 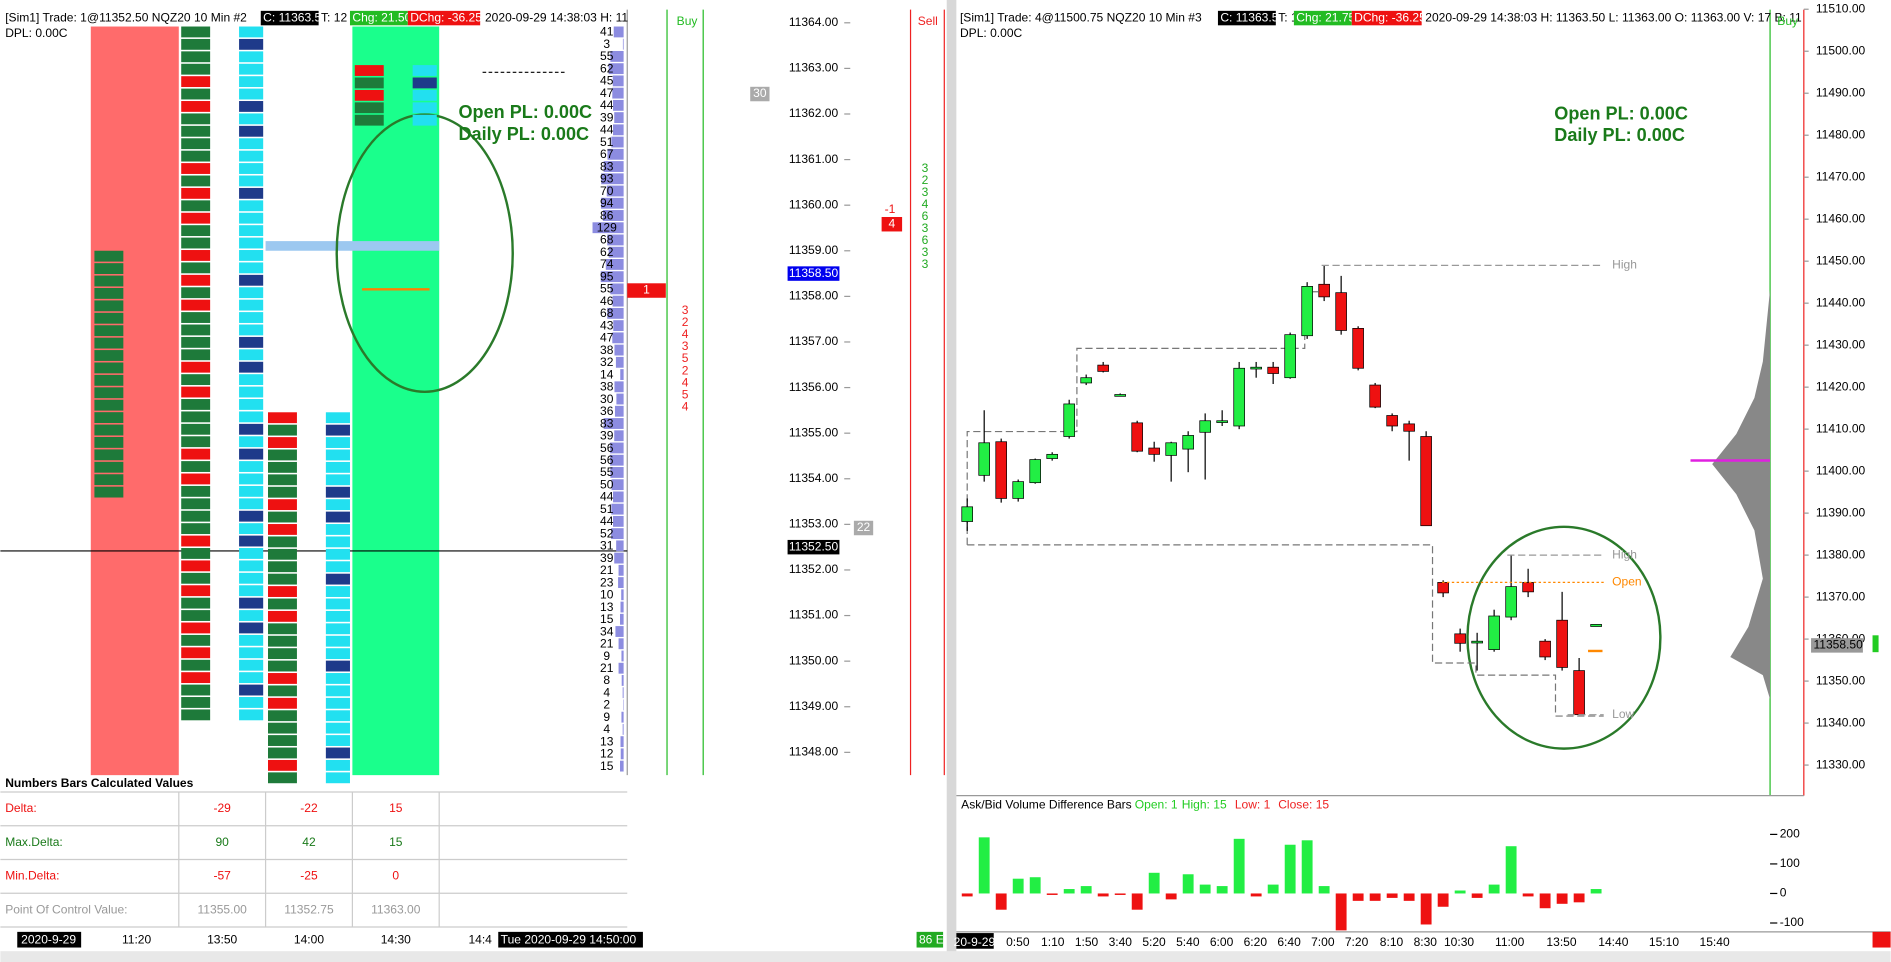 I want to click on order-tag-label: 1, so click(x=646, y=290).